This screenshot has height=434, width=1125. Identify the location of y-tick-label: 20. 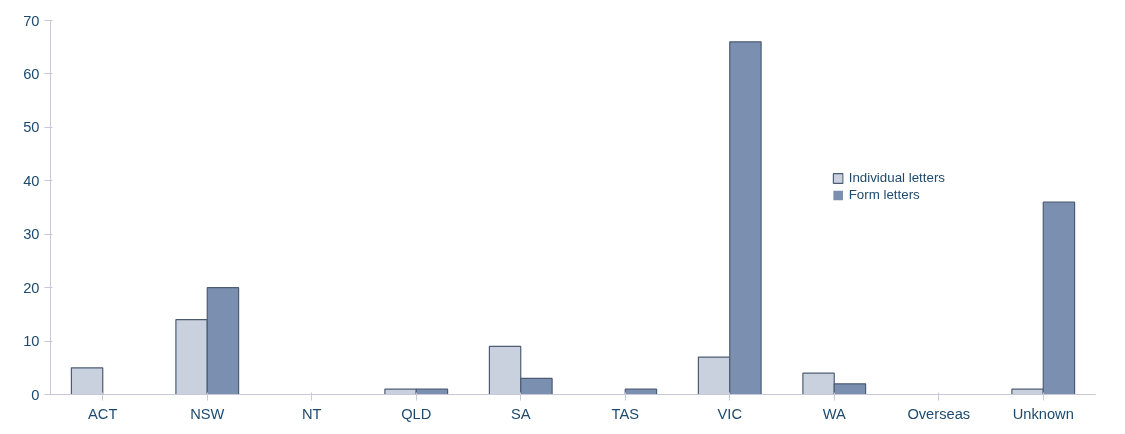
(31, 287).